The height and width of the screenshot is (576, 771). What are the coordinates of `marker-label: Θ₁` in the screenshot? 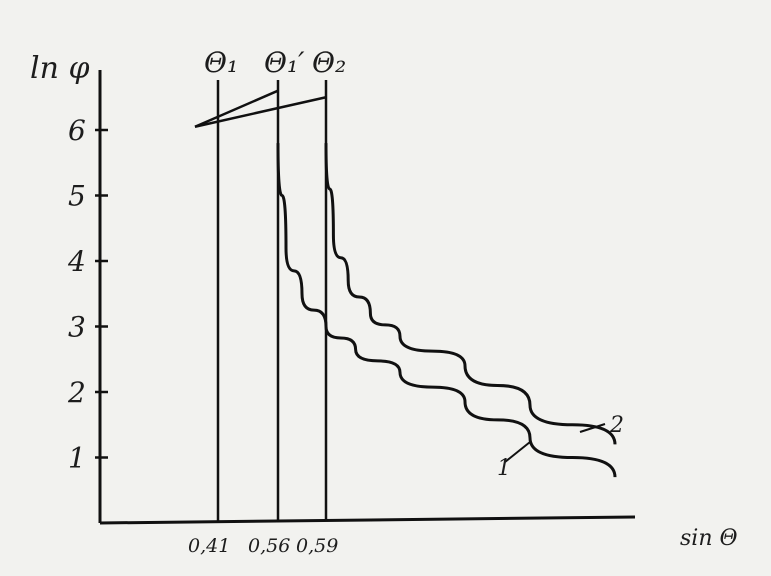 It's located at (221, 62).